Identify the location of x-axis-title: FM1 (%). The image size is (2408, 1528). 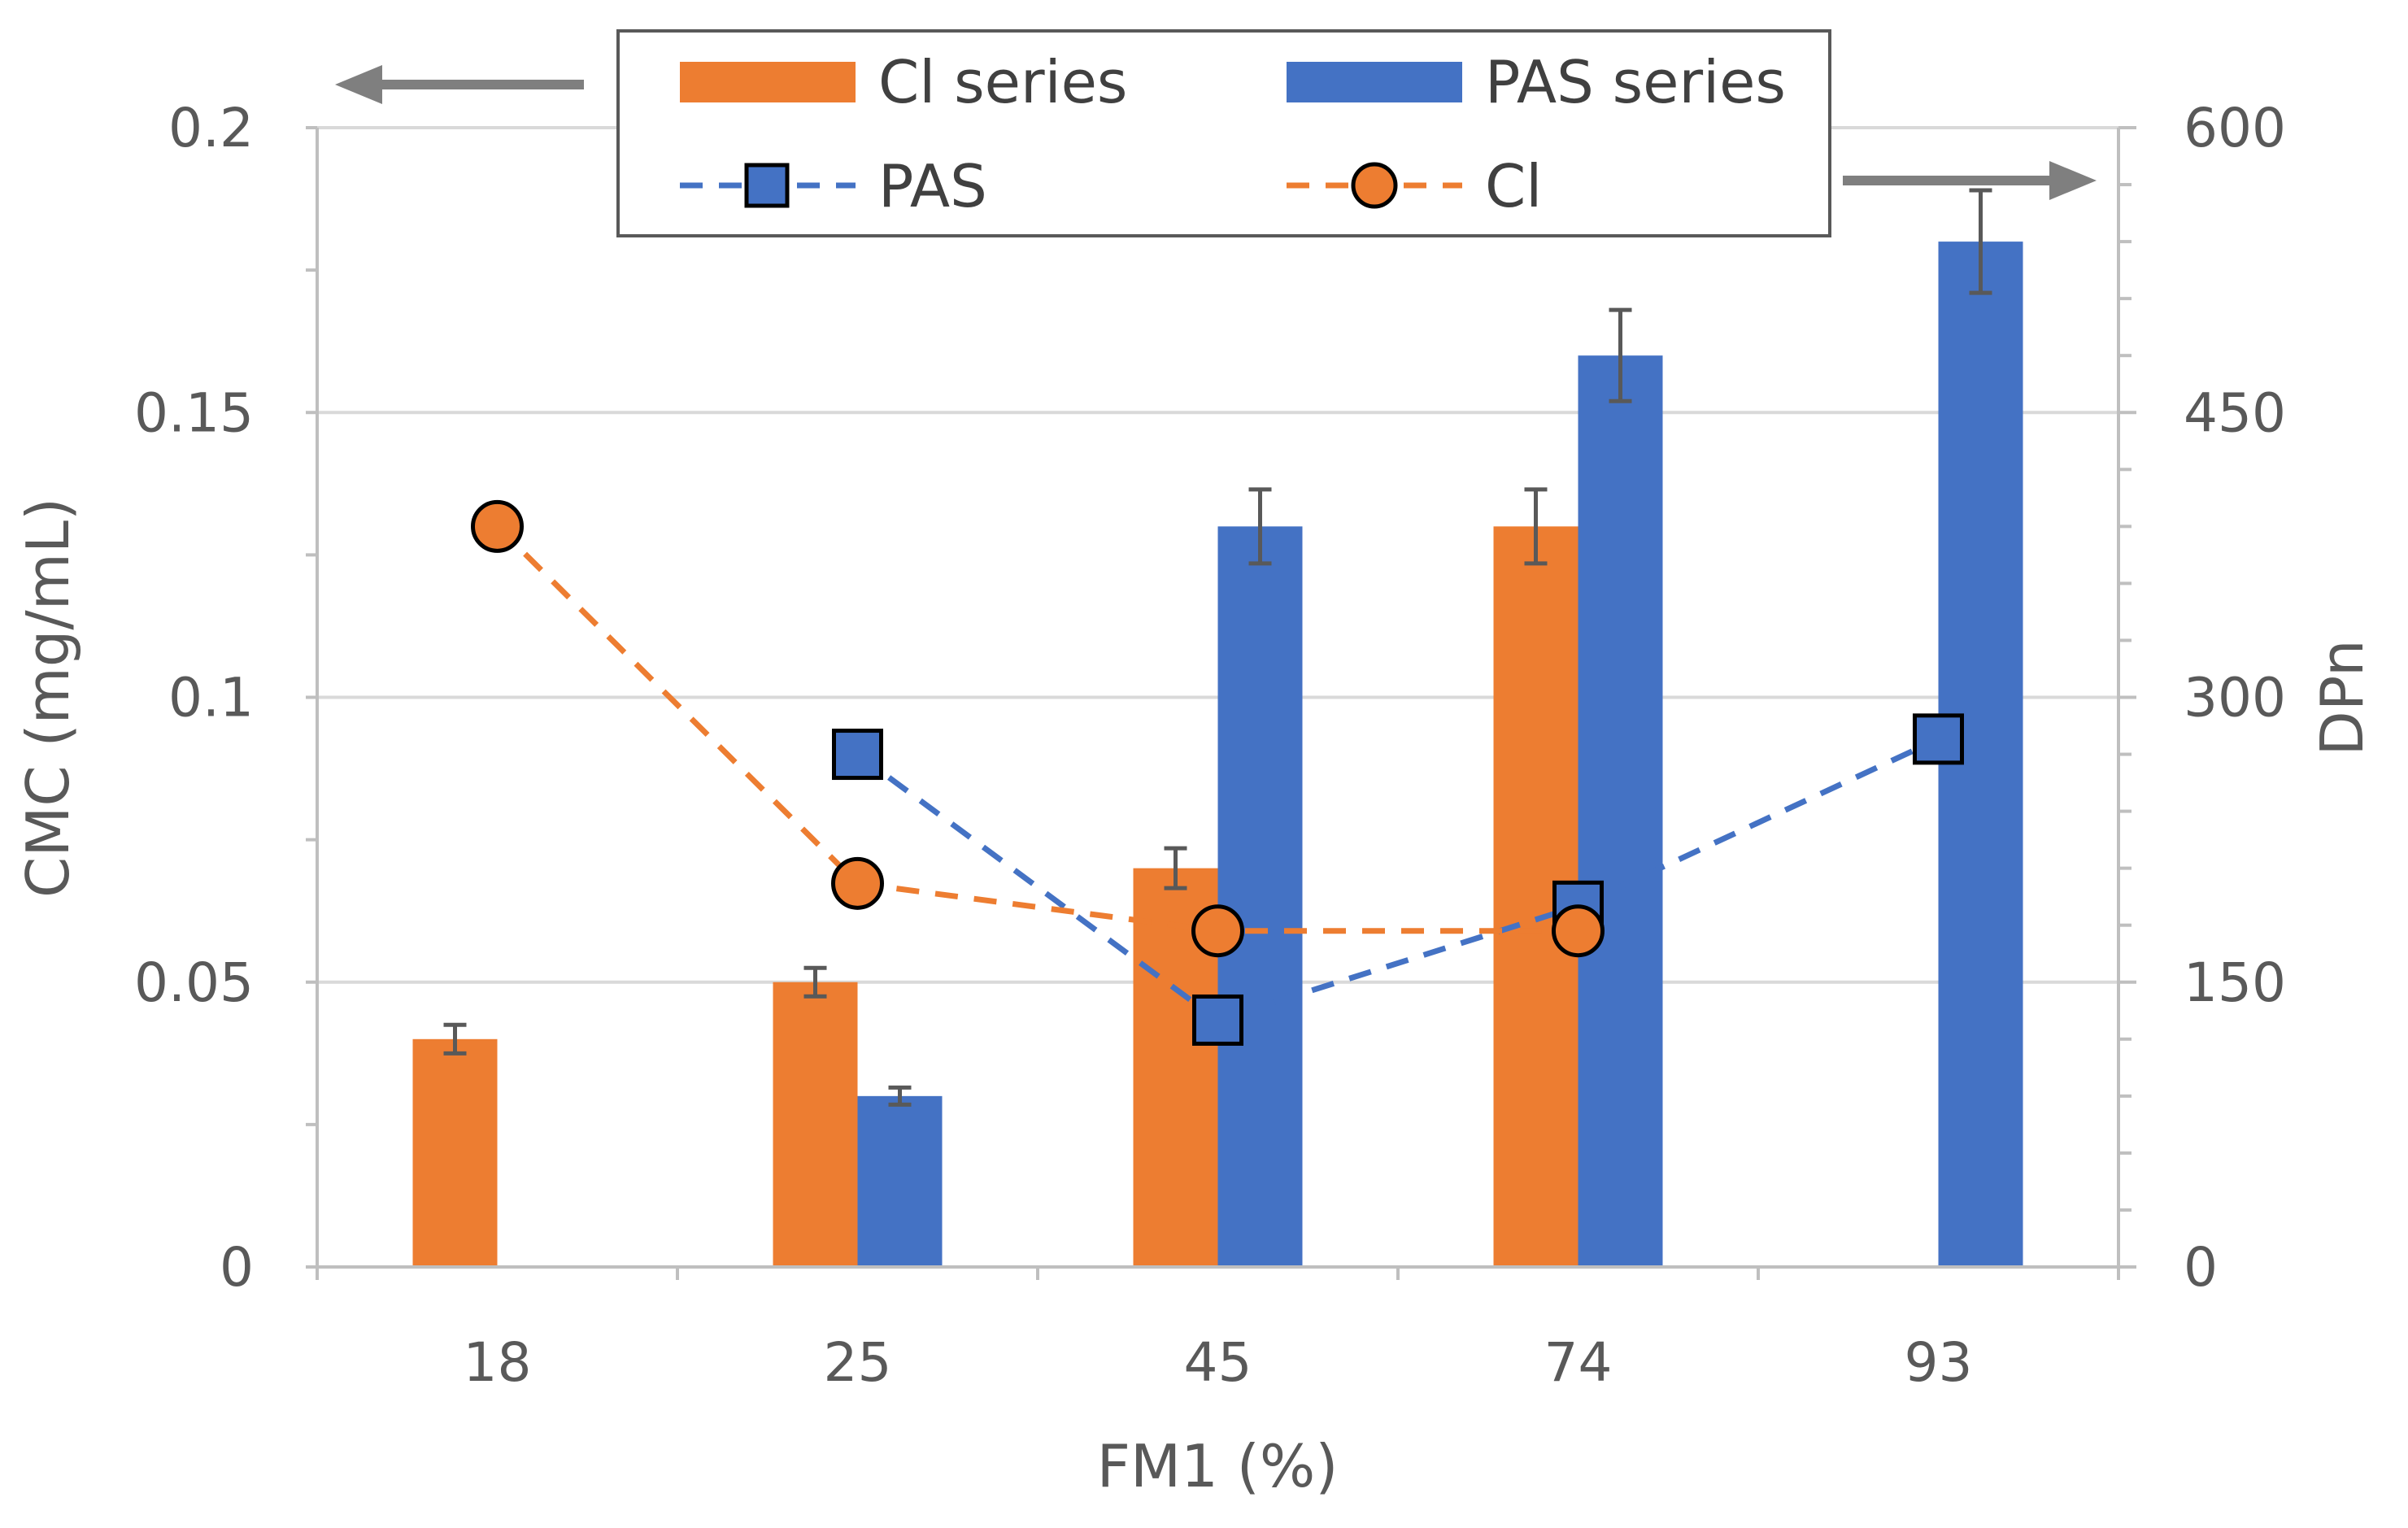
(1218, 1466).